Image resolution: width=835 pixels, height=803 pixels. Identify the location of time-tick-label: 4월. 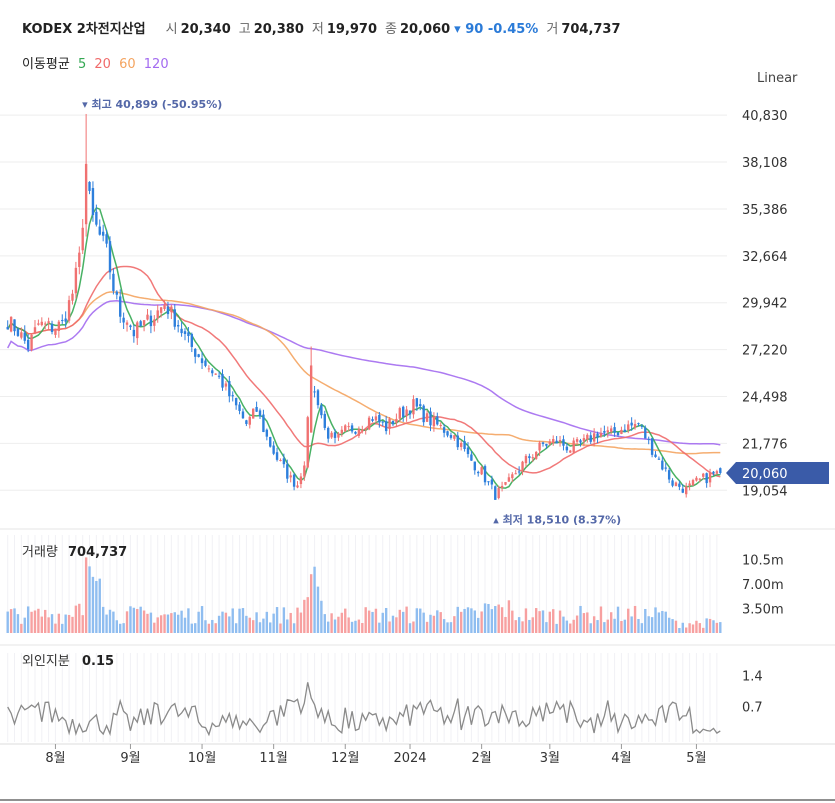
(621, 758).